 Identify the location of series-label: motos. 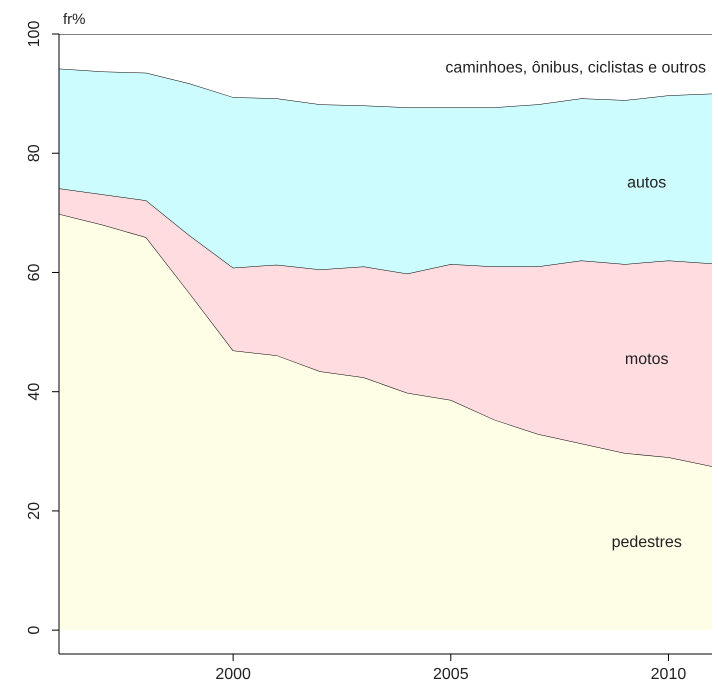
(646, 359).